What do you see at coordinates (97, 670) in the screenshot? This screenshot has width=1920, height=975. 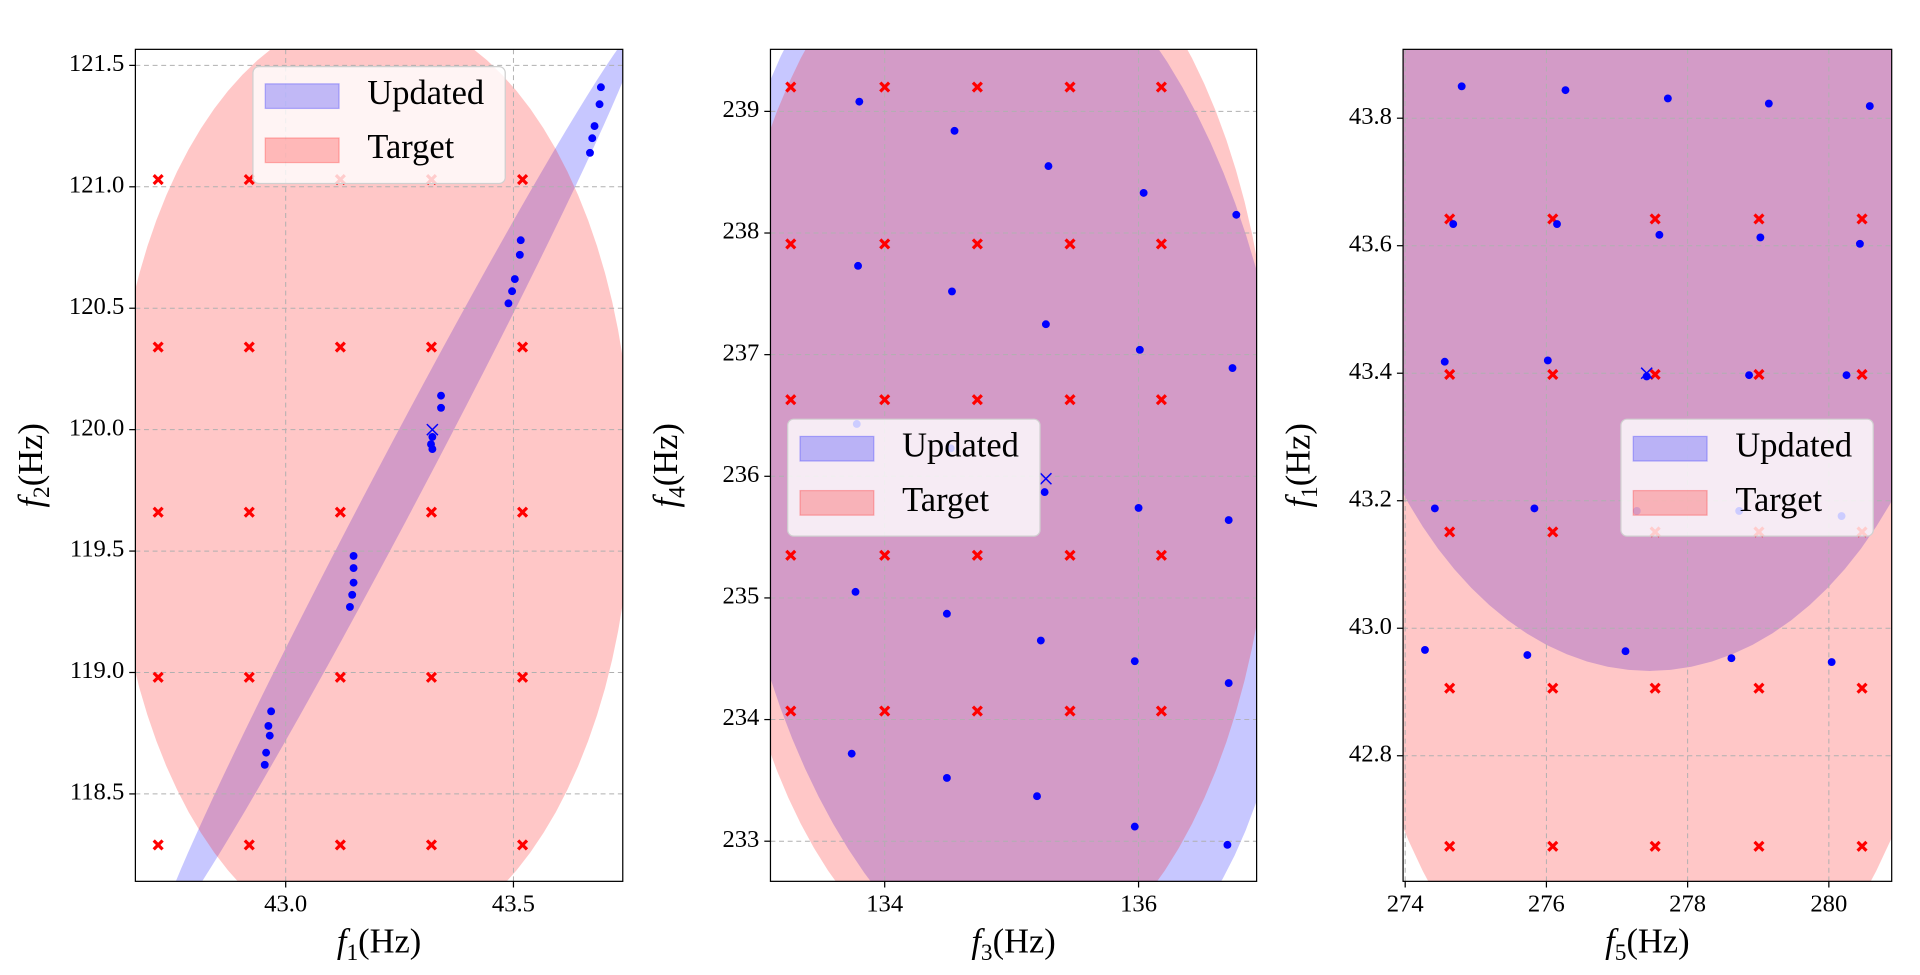 I see `y-tick-label: 119.0` at bounding box center [97, 670].